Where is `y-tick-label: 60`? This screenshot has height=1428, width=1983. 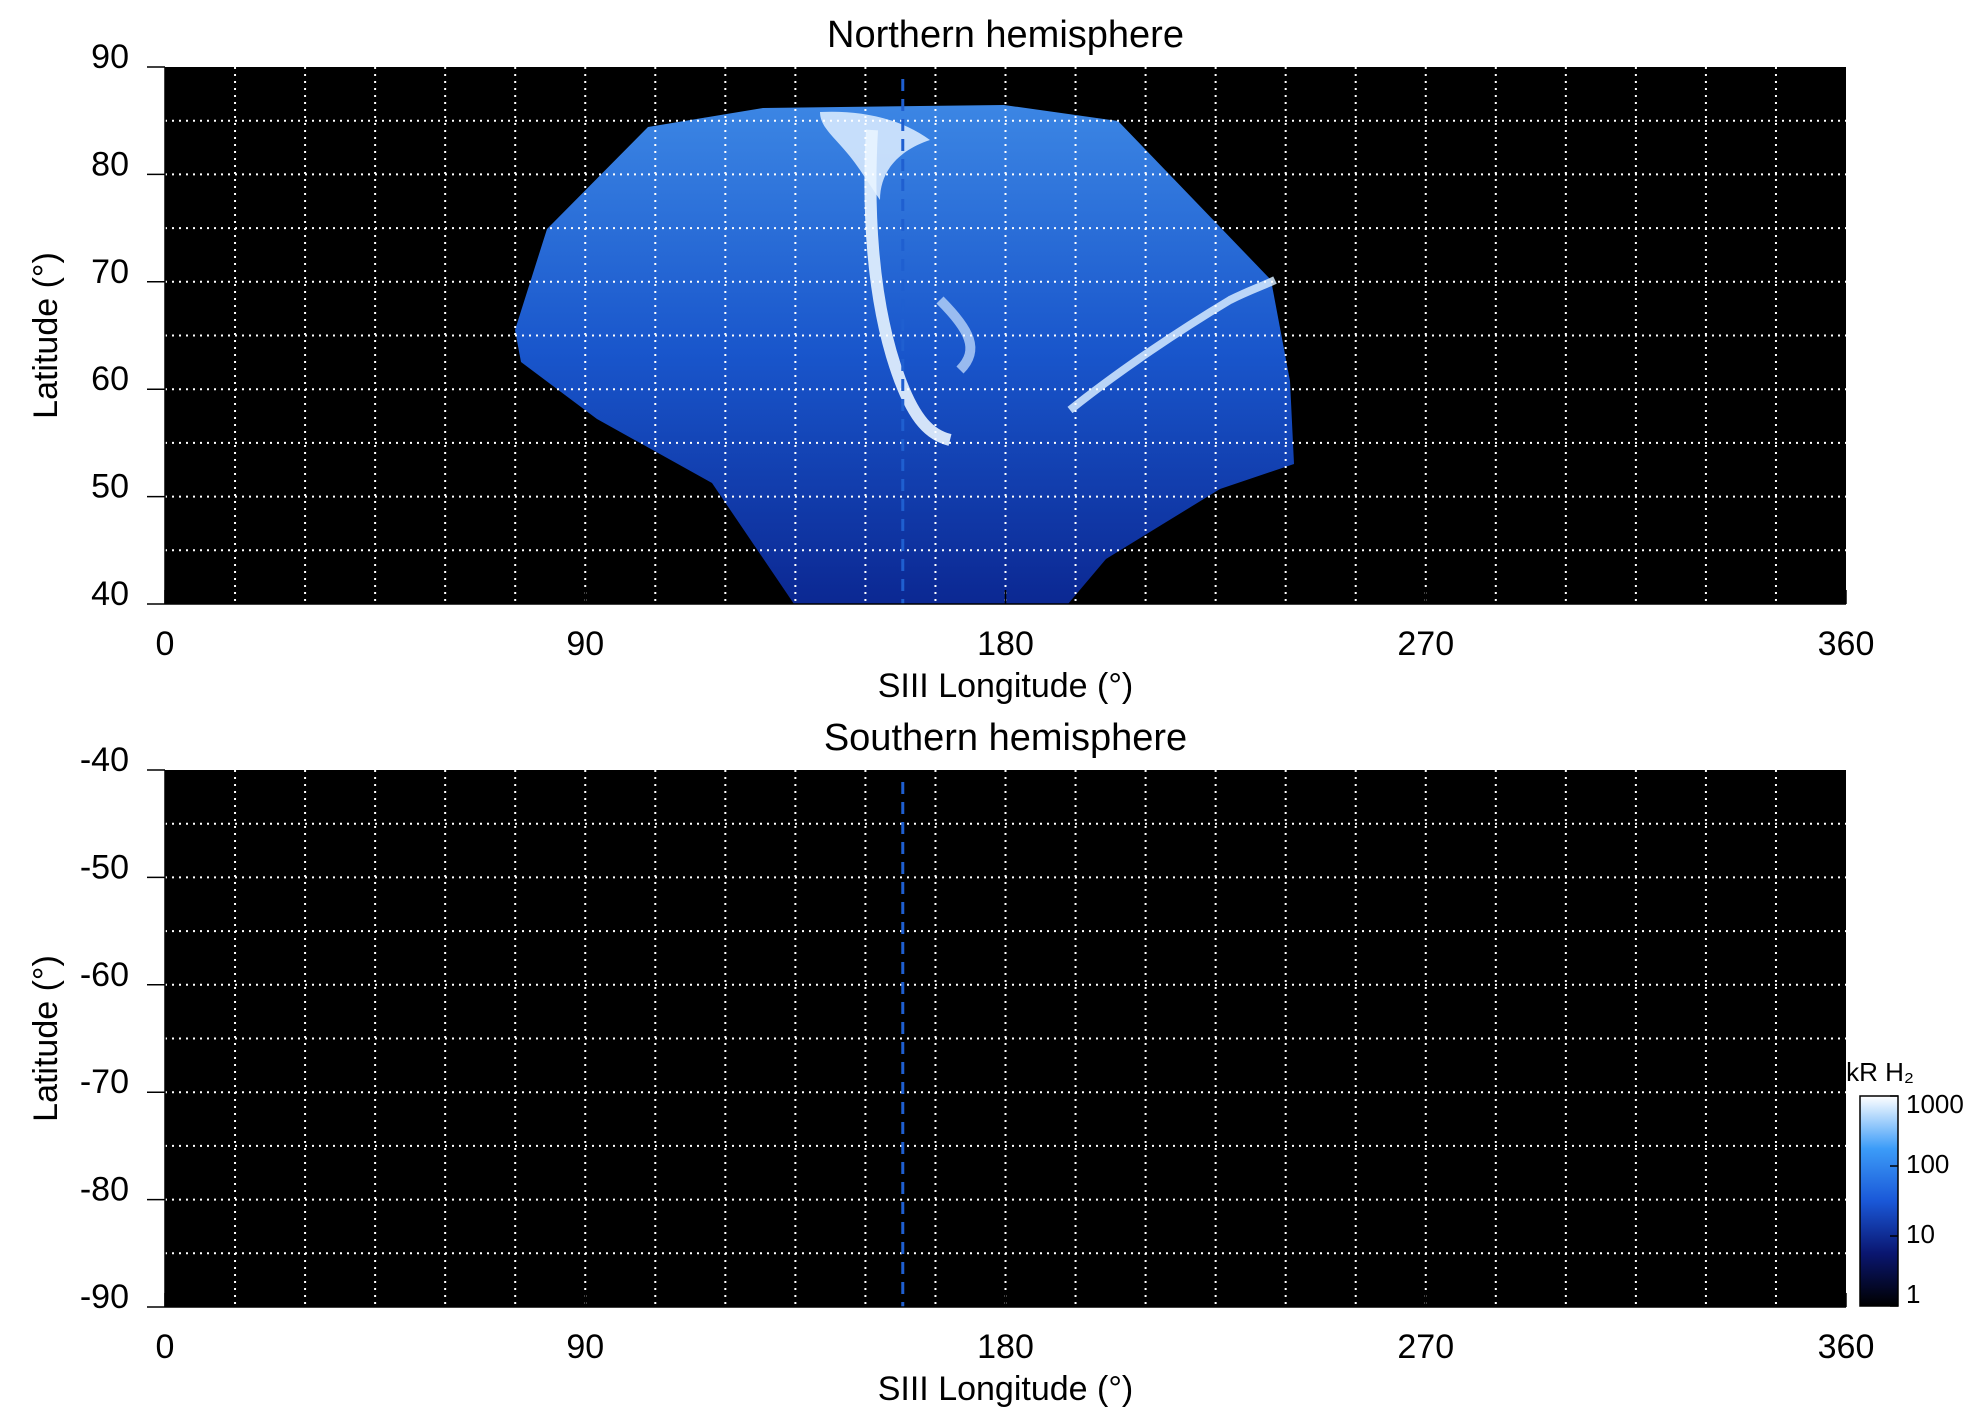
y-tick-label: 60 is located at coordinates (110, 379).